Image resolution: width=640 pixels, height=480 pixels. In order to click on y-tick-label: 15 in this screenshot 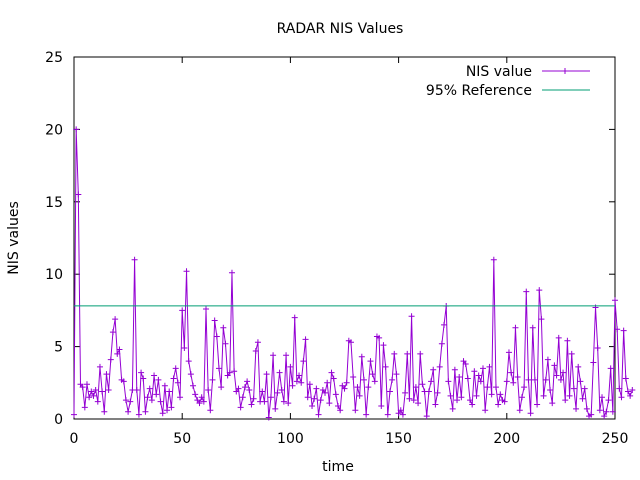, I will do `click(54, 203)`.